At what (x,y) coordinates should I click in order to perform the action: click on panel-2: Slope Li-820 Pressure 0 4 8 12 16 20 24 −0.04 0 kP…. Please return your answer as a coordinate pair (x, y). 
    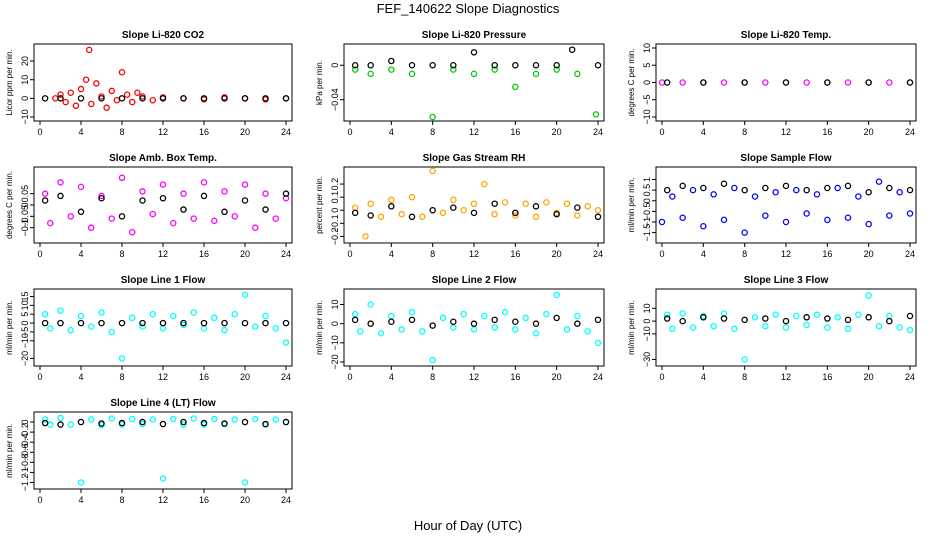
    Looking at the image, I should click on (460, 83).